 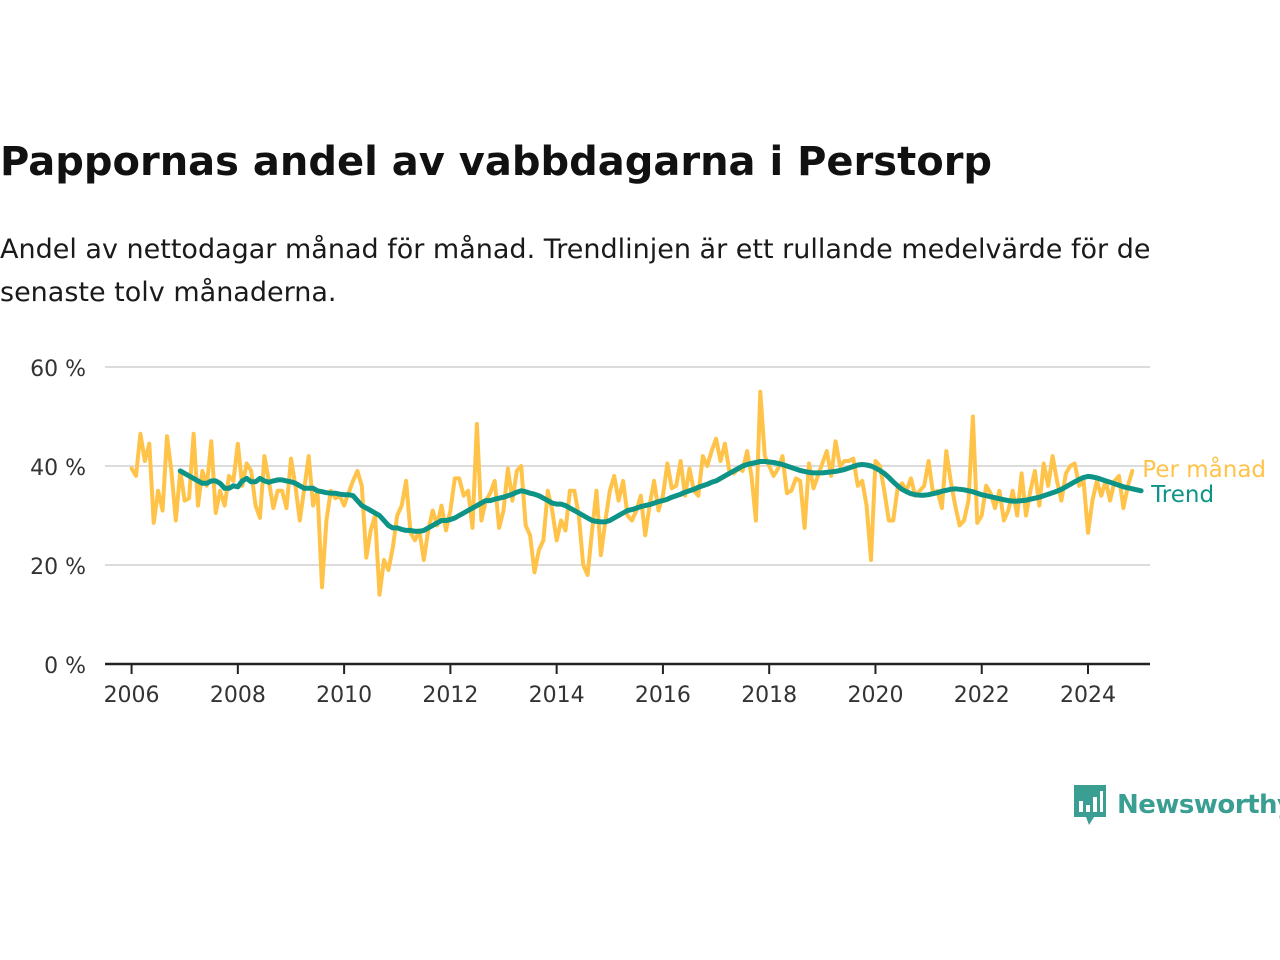 I want to click on x-tick-label: 2014, so click(x=557, y=695).